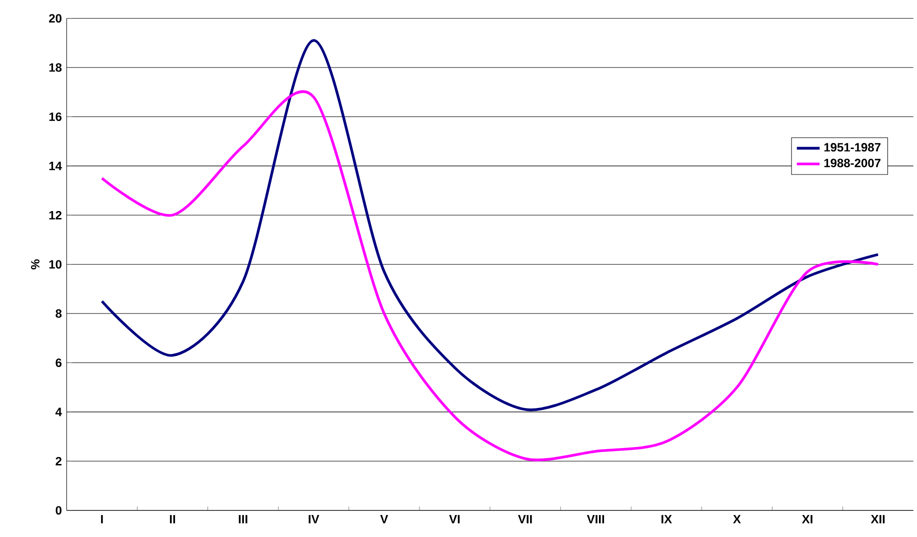  Describe the element at coordinates (59, 461) in the screenshot. I see `y-tick-label: 2` at that location.